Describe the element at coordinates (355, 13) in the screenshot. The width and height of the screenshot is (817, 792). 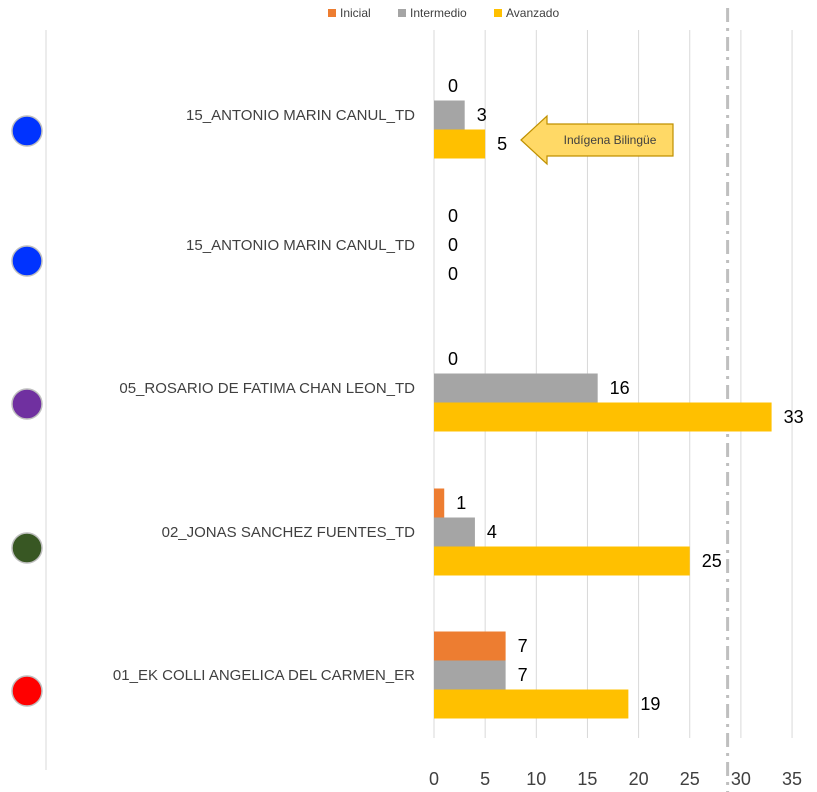
I see `legend-label: Inicial` at that location.